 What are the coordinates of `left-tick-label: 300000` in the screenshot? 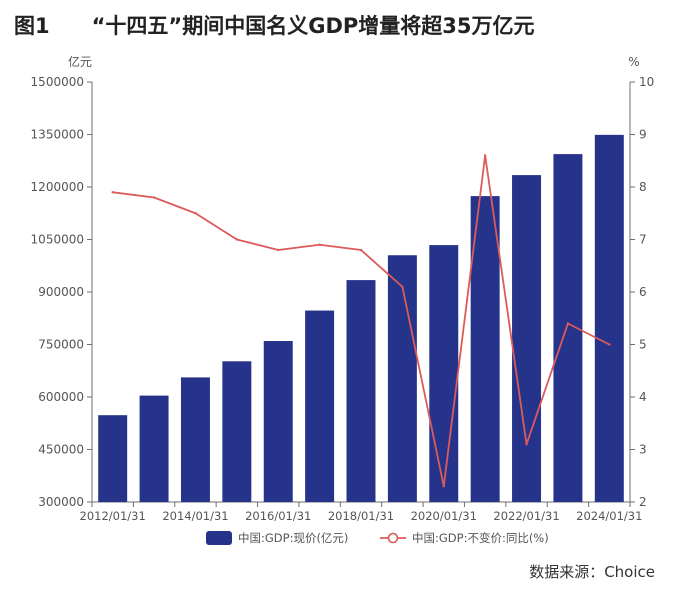 It's located at (61, 502).